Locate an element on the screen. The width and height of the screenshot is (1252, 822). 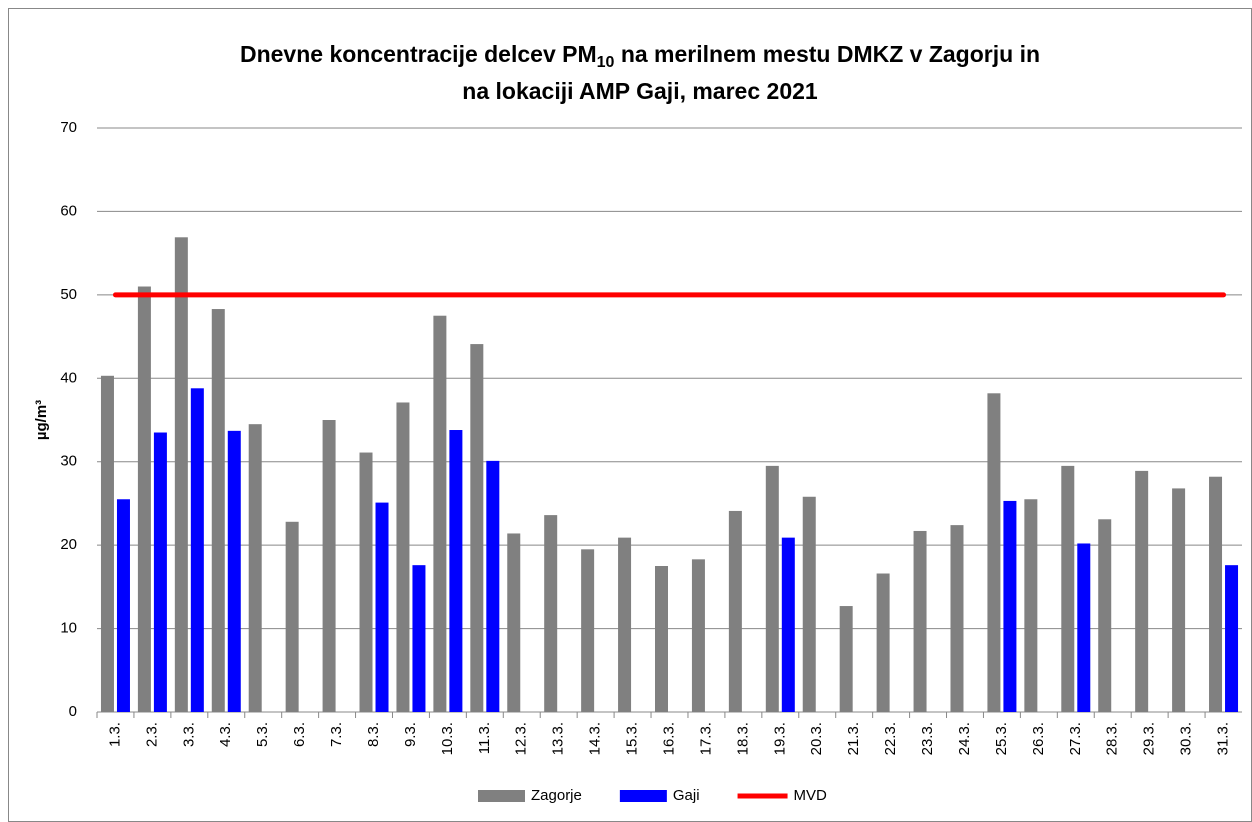
title-part: Dnevne koncentracije delcev PM is located at coordinates (418, 54).